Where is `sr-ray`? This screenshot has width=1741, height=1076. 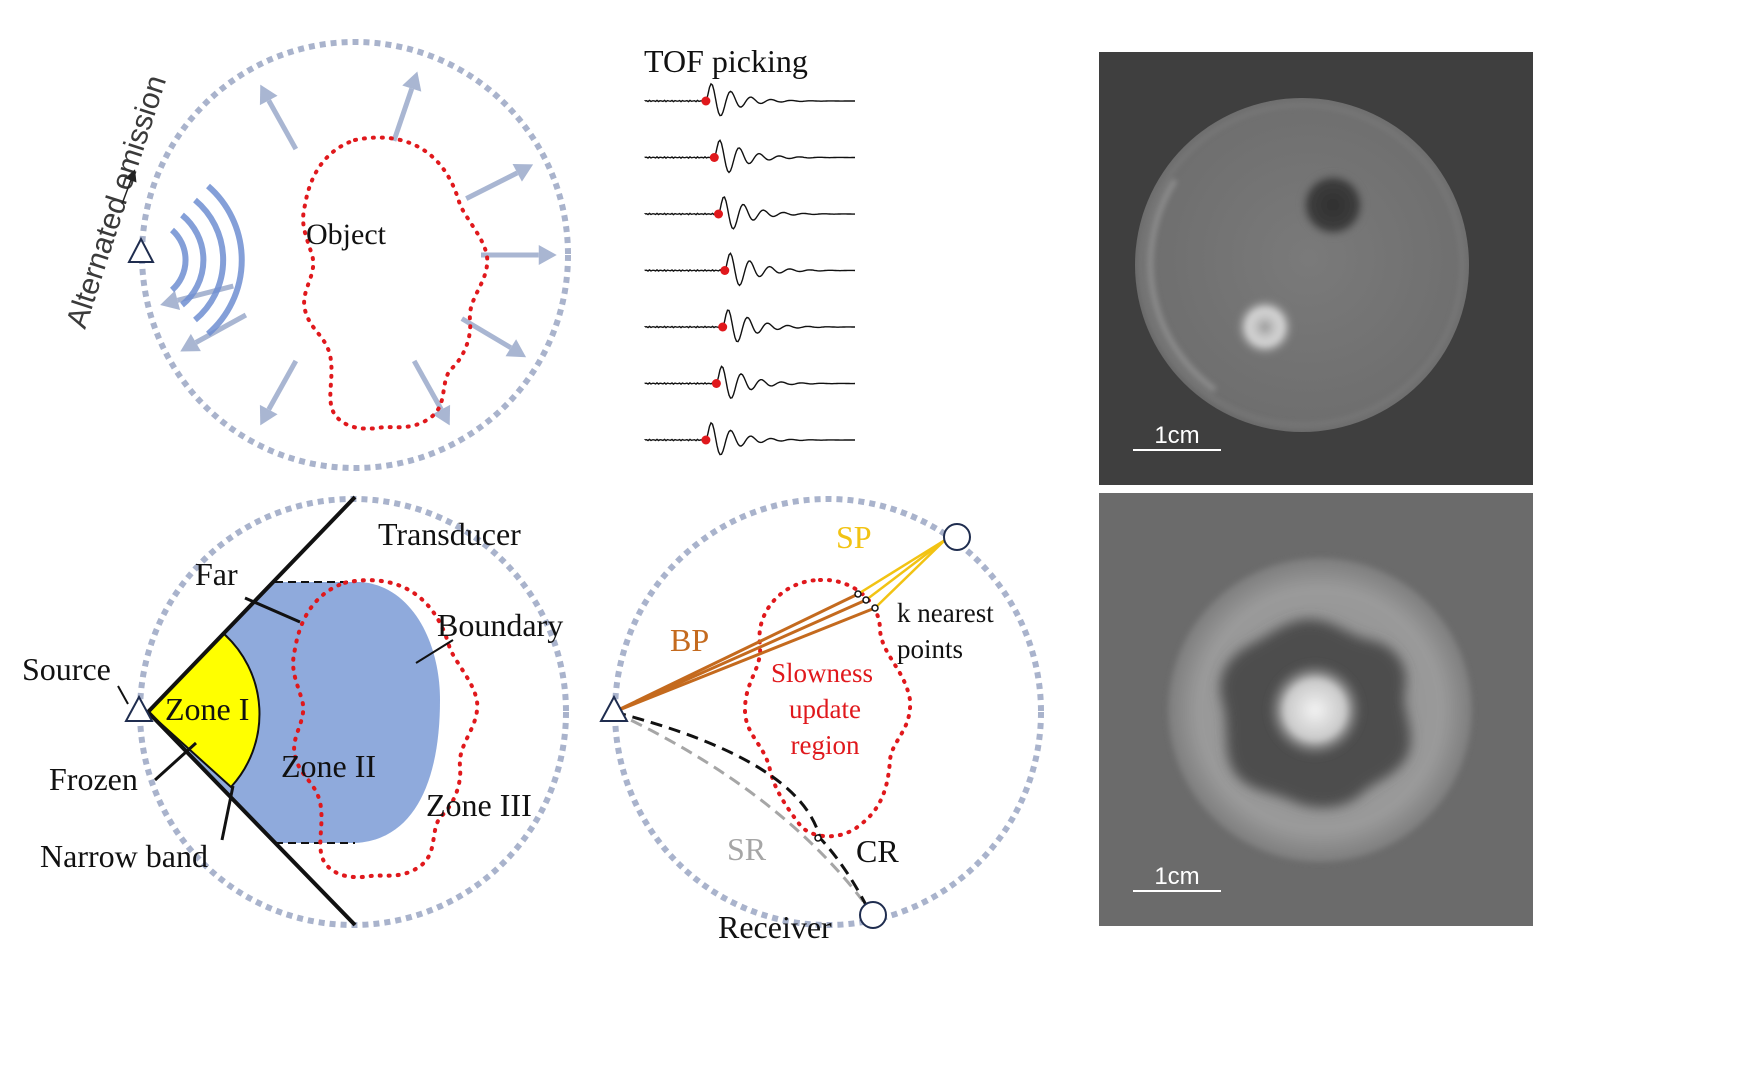 sr-ray is located at coordinates (740, 808).